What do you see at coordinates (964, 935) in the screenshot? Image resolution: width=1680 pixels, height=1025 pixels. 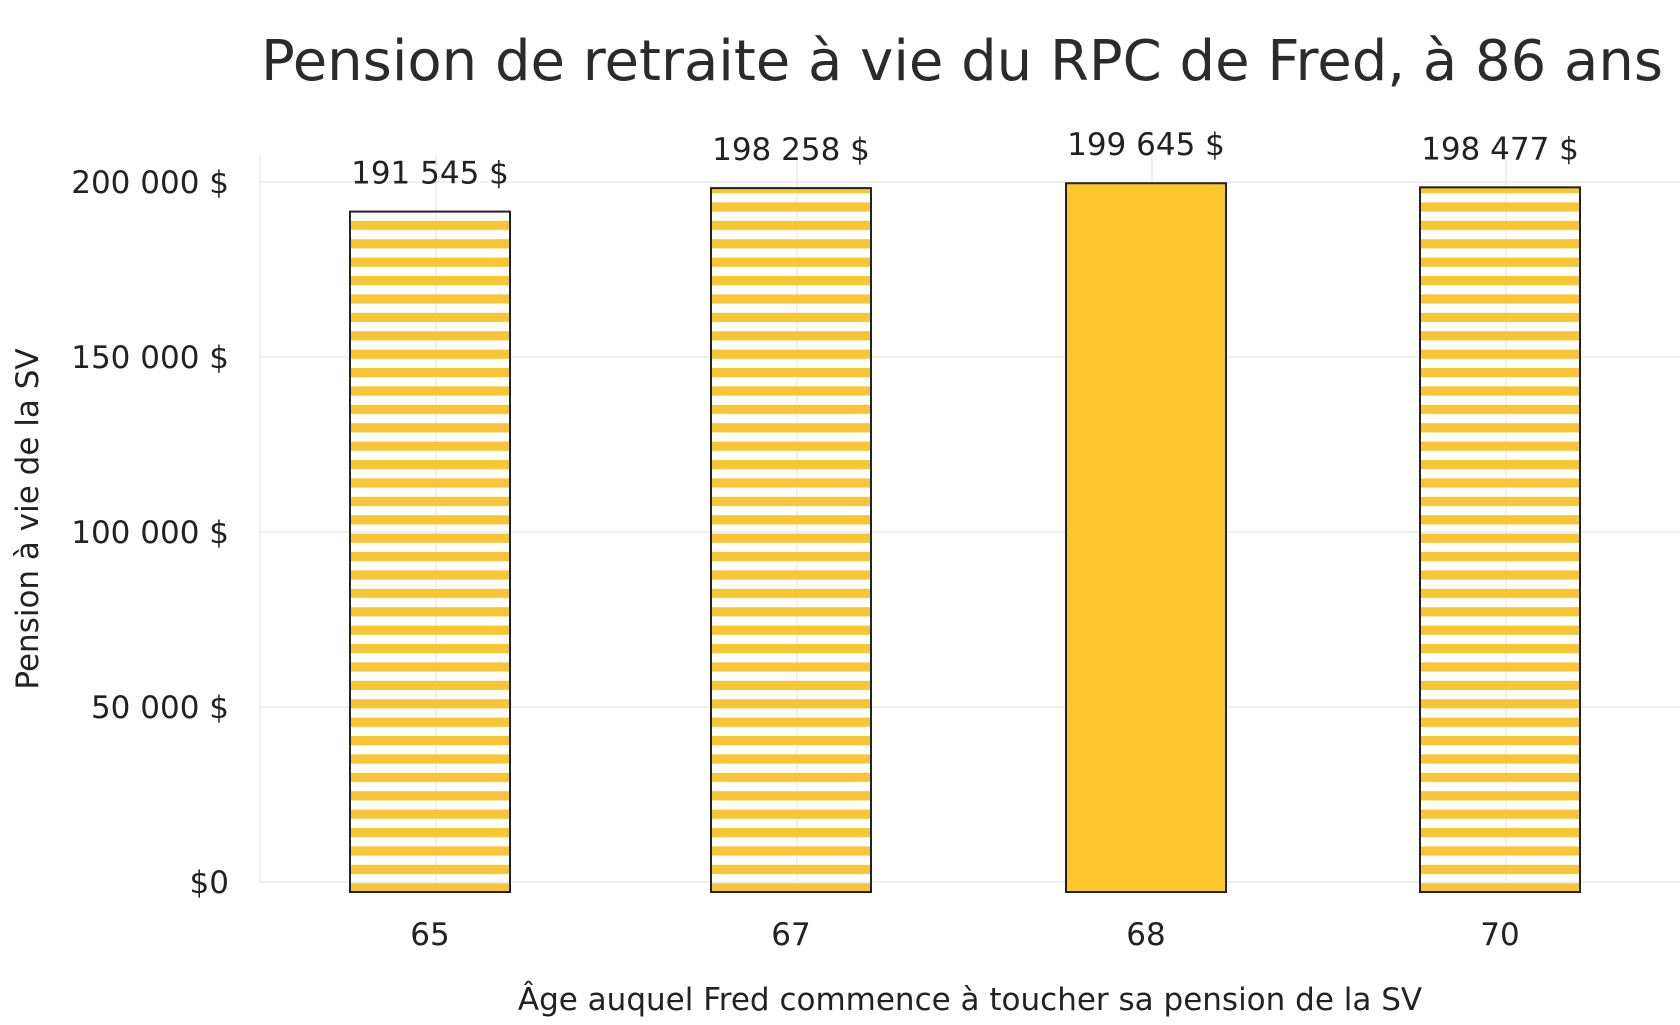 I see `x-axis: 65 67 68 70` at bounding box center [964, 935].